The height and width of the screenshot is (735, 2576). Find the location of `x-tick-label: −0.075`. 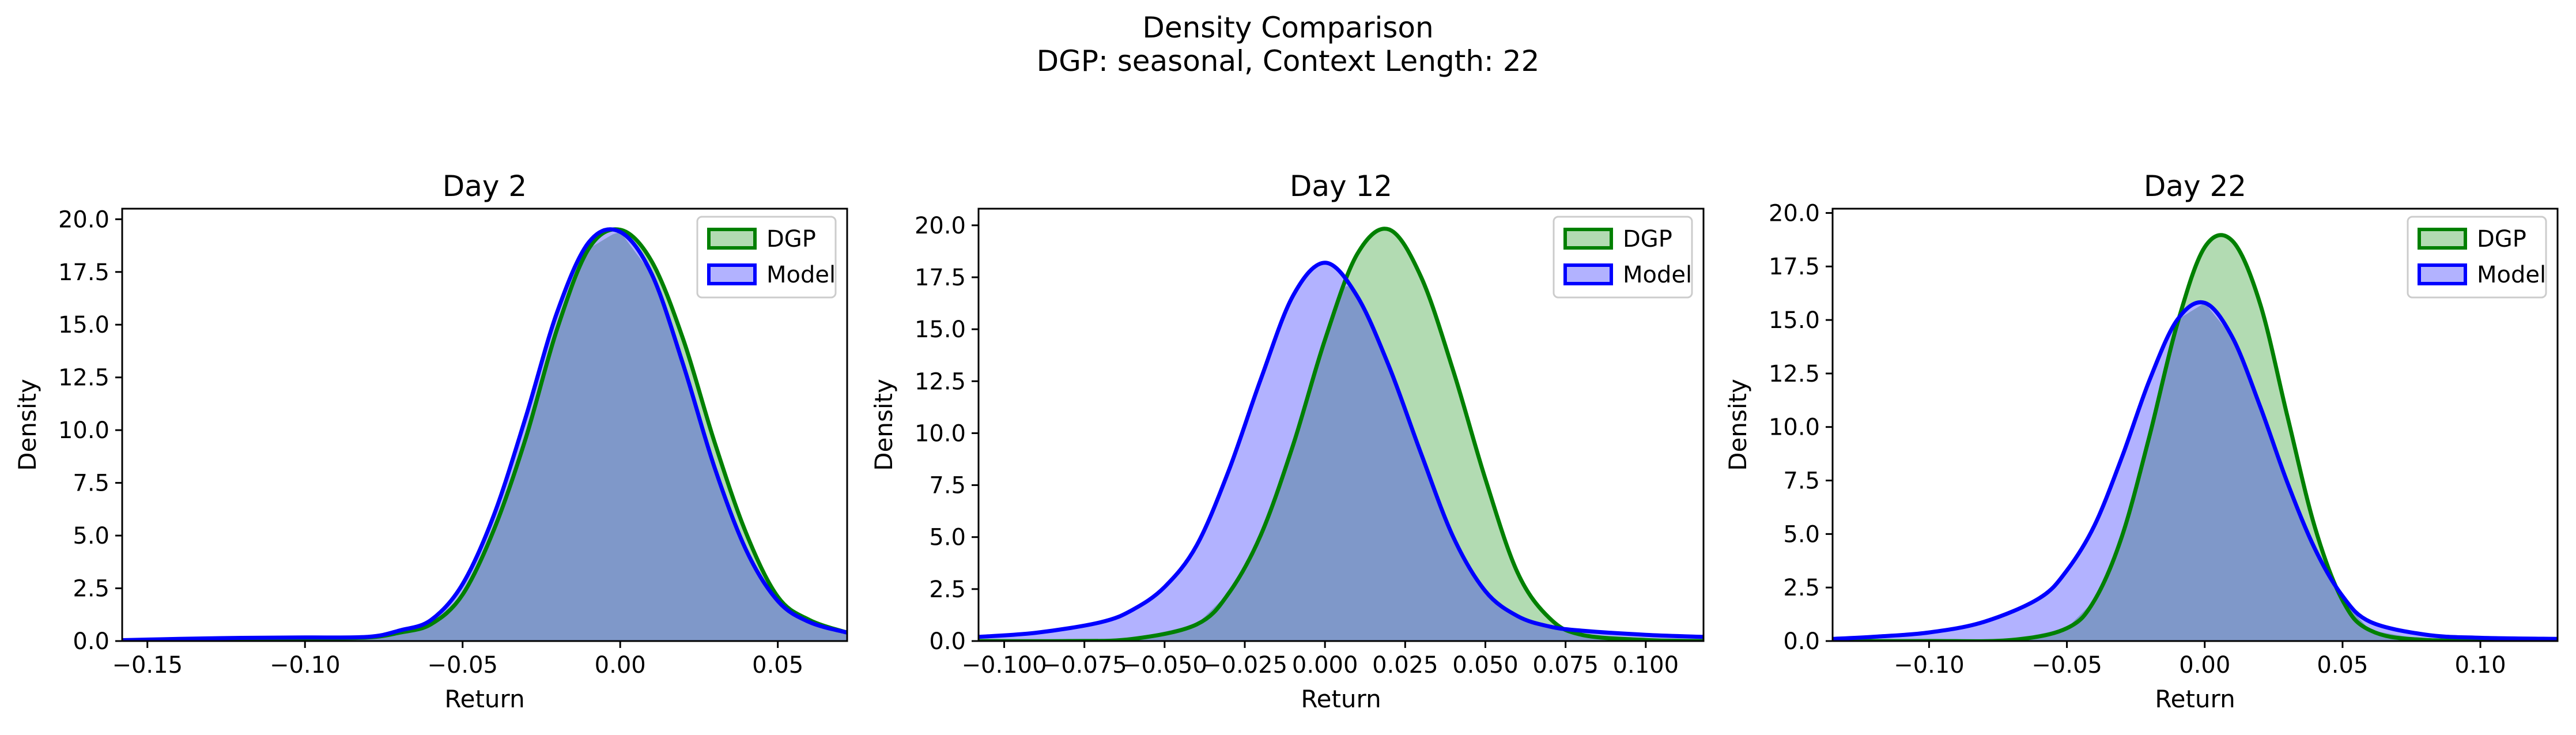

x-tick-label: −0.075 is located at coordinates (1084, 665).